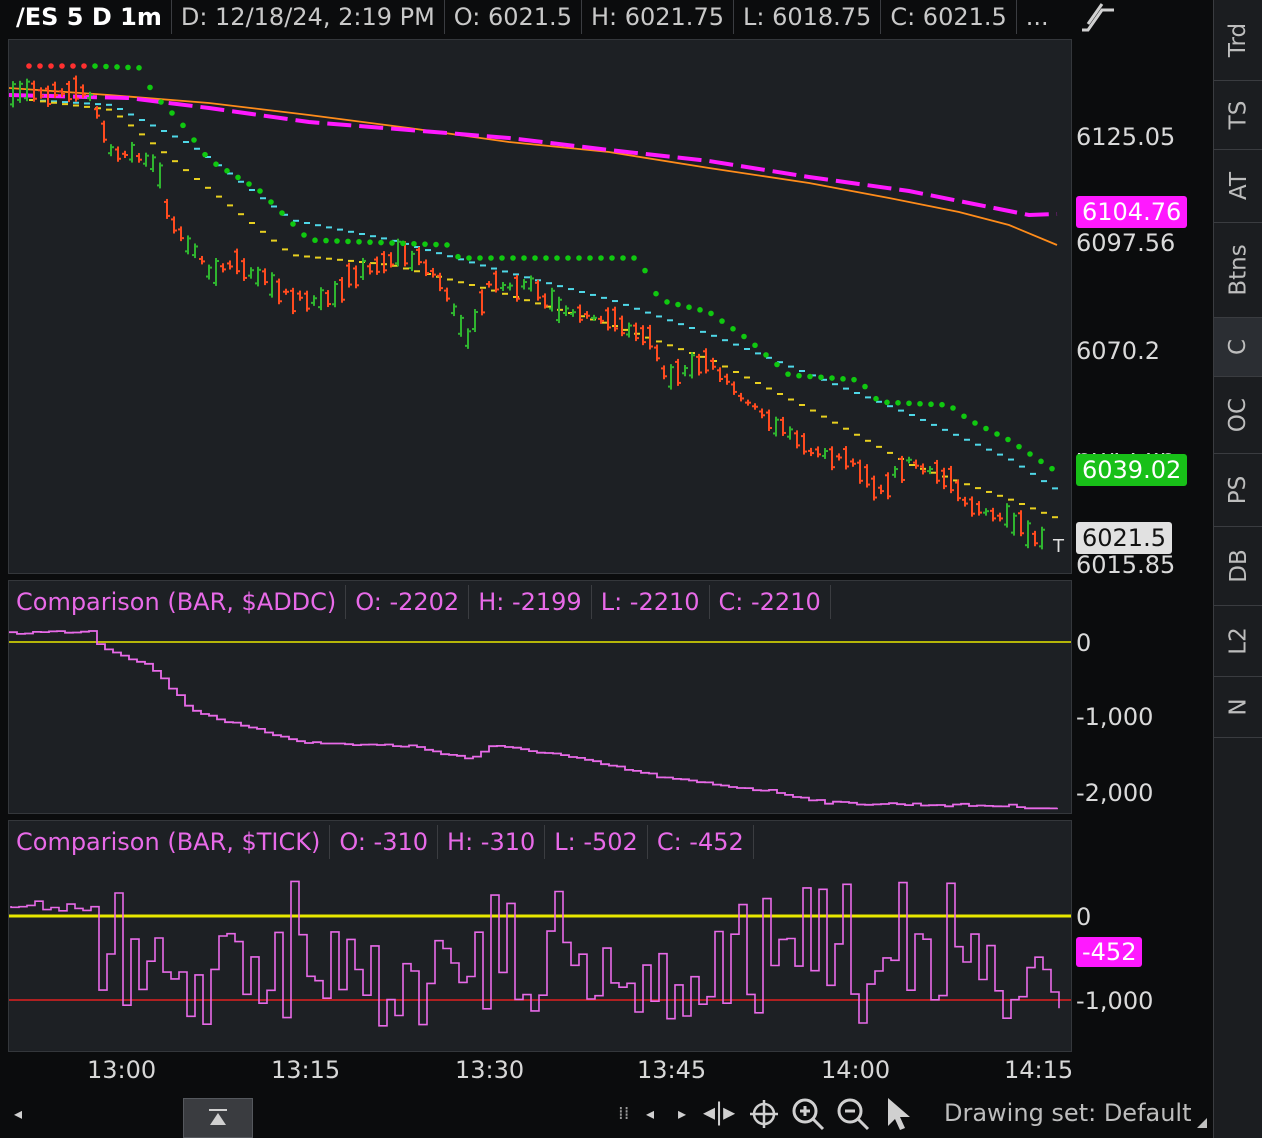 The height and width of the screenshot is (1138, 1262). Describe the element at coordinates (1084, 643) in the screenshot. I see `addc-tick-label: 0` at that location.